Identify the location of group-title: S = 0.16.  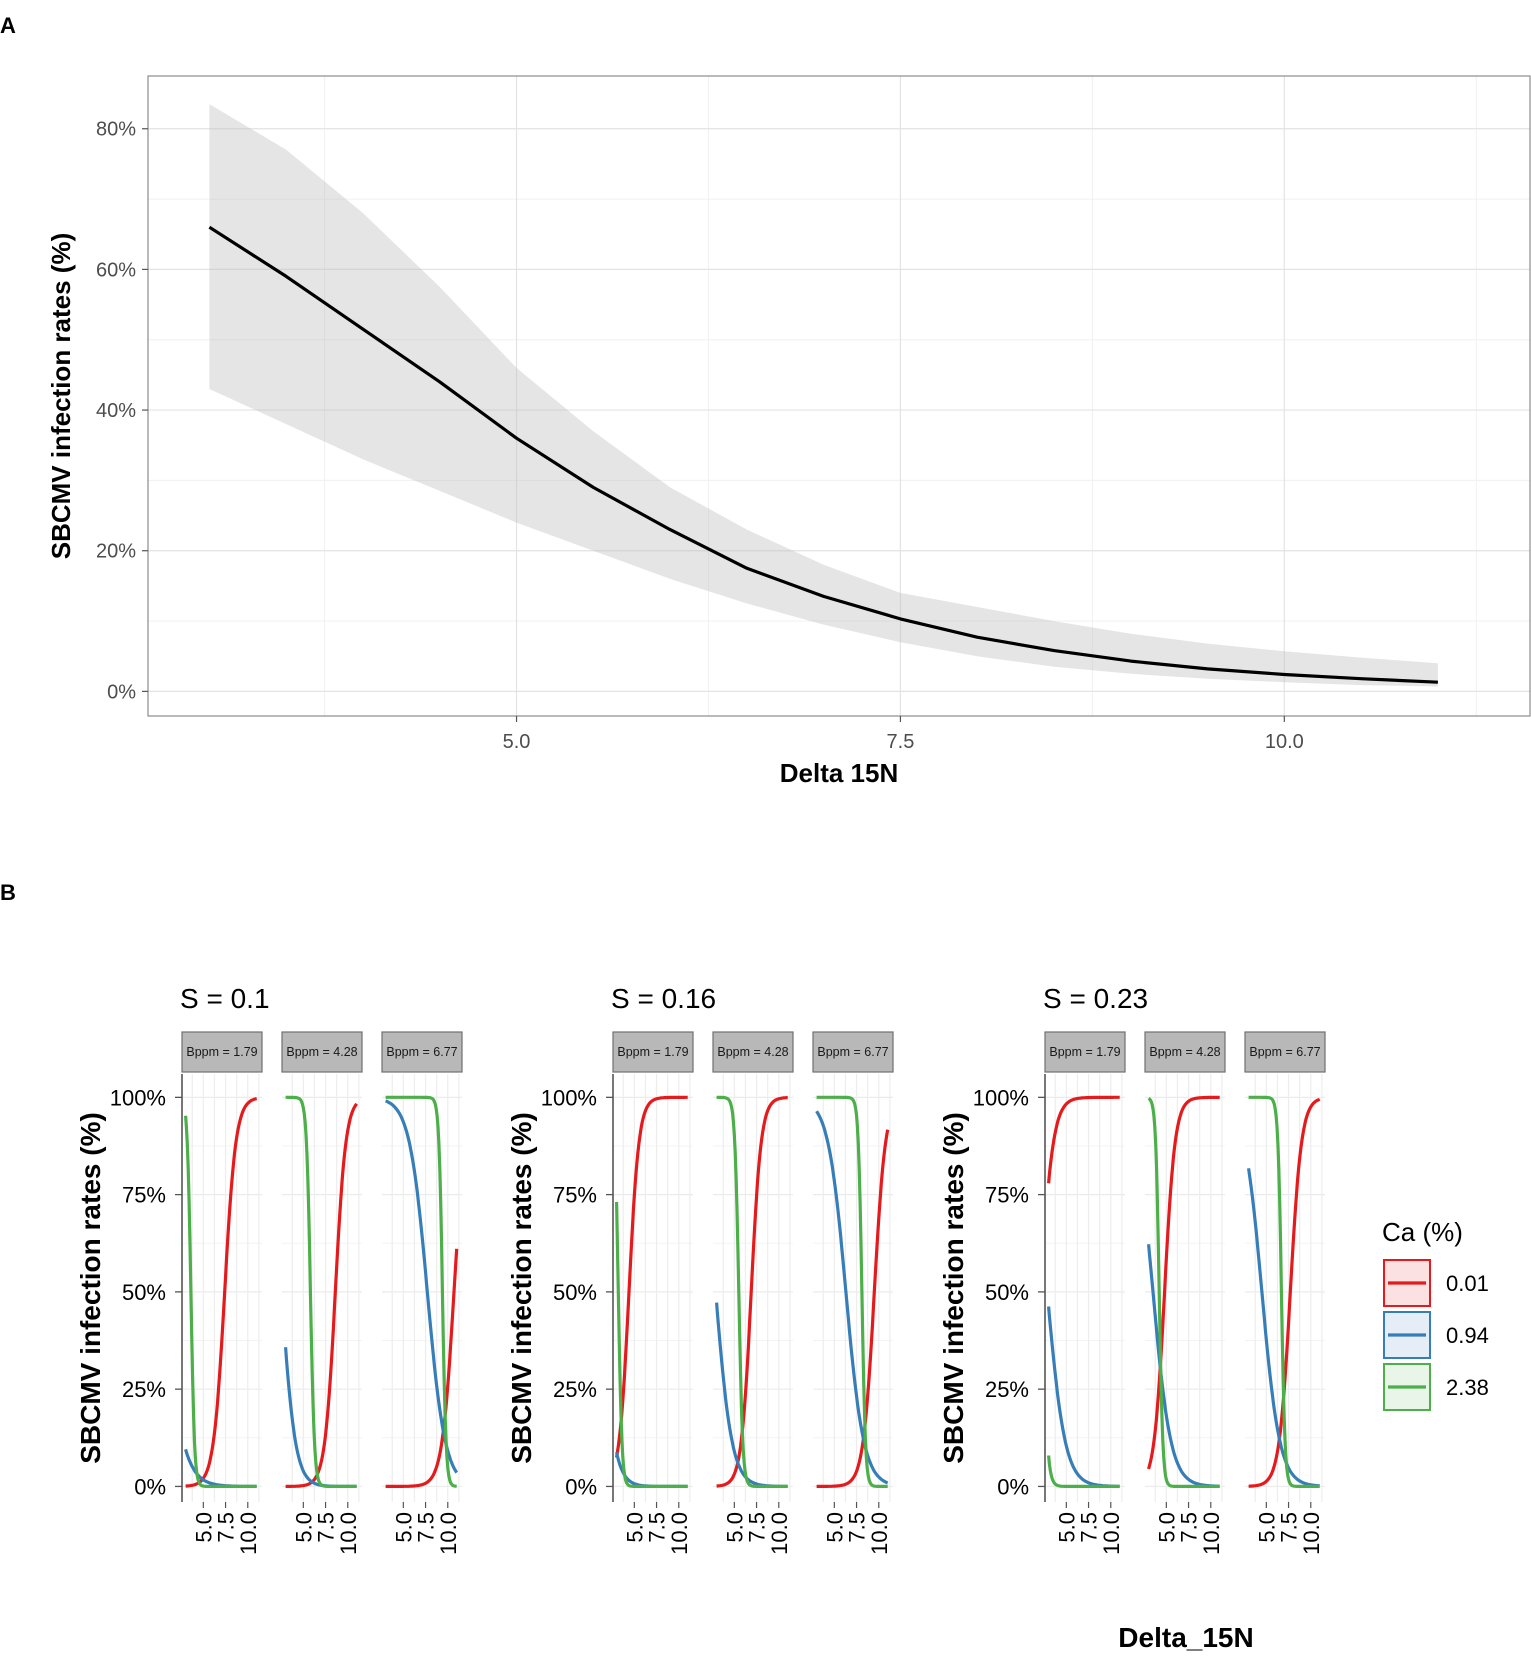
(663, 998).